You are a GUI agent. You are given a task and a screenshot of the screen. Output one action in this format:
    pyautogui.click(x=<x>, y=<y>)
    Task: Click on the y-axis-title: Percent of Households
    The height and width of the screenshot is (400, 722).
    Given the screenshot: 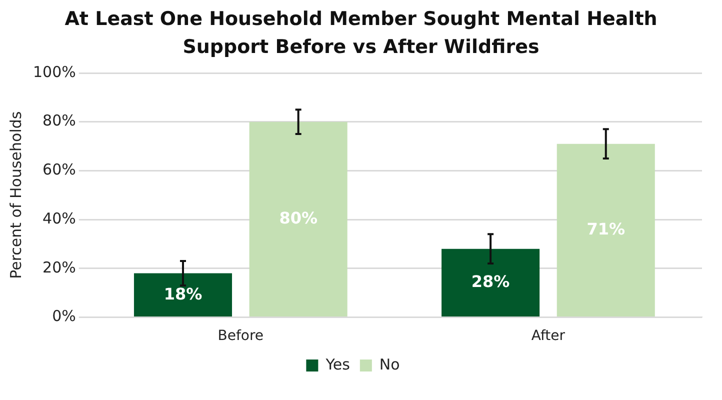 What is the action you would take?
    pyautogui.click(x=15, y=195)
    